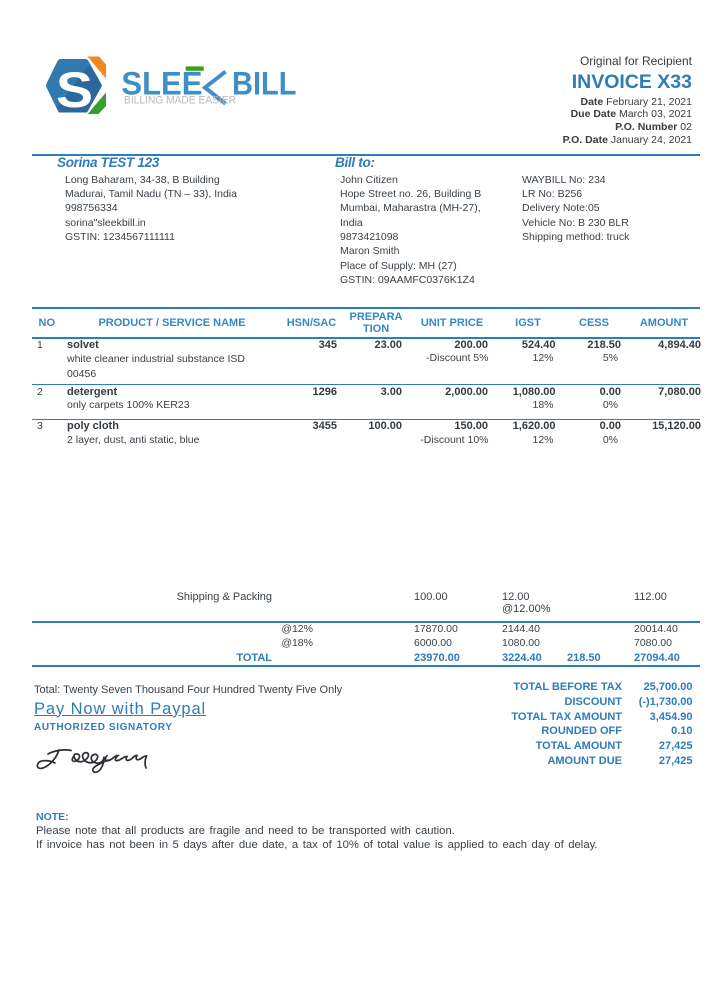 This screenshot has height=1000, width=720. I want to click on svg-text: S, so click(74, 90).